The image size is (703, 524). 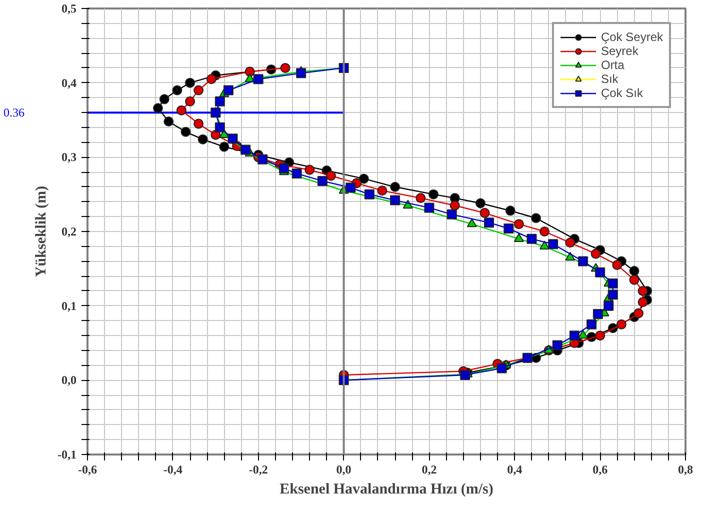 I want to click on x-tick-label: 0,2, so click(x=429, y=469).